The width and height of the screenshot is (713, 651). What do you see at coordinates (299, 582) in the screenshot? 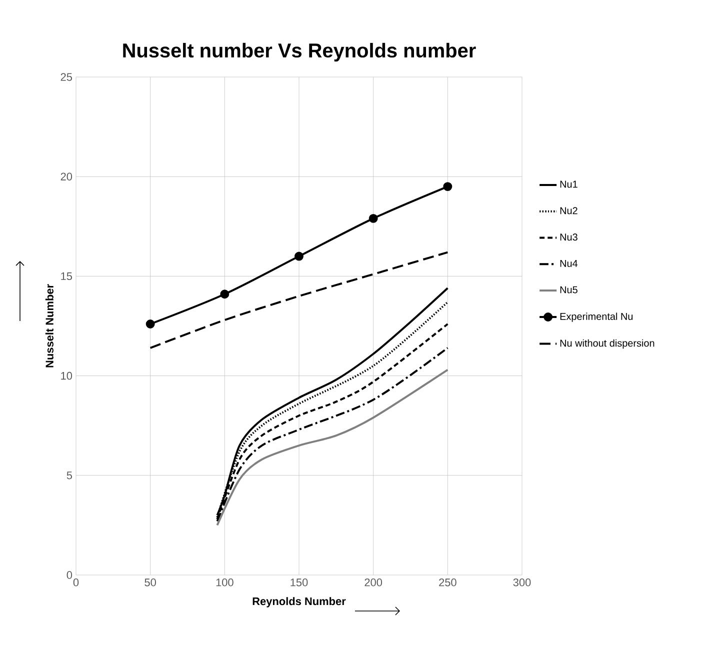
I see `x-tick-label: 150` at bounding box center [299, 582].